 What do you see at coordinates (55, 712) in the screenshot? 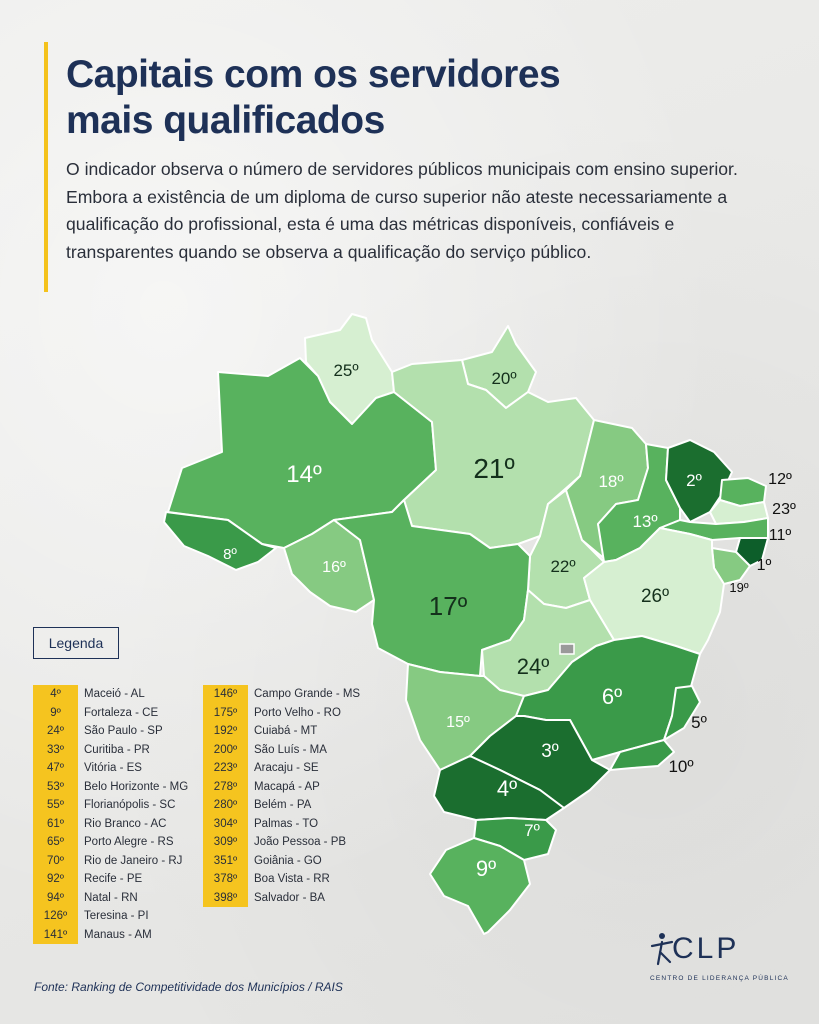
I see `legend-rank: 9º` at bounding box center [55, 712].